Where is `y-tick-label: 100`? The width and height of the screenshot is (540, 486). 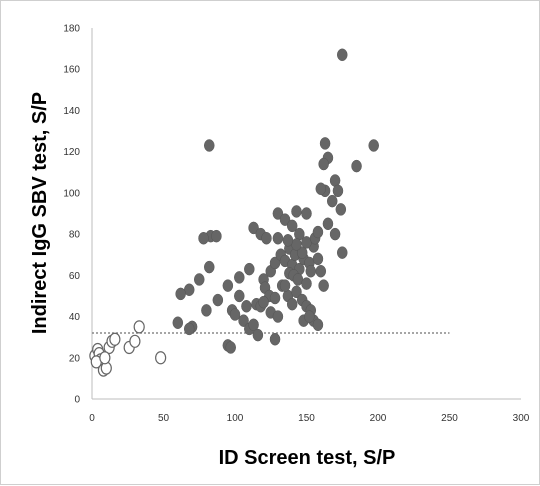 y-tick-label: 100 is located at coordinates (71, 193).